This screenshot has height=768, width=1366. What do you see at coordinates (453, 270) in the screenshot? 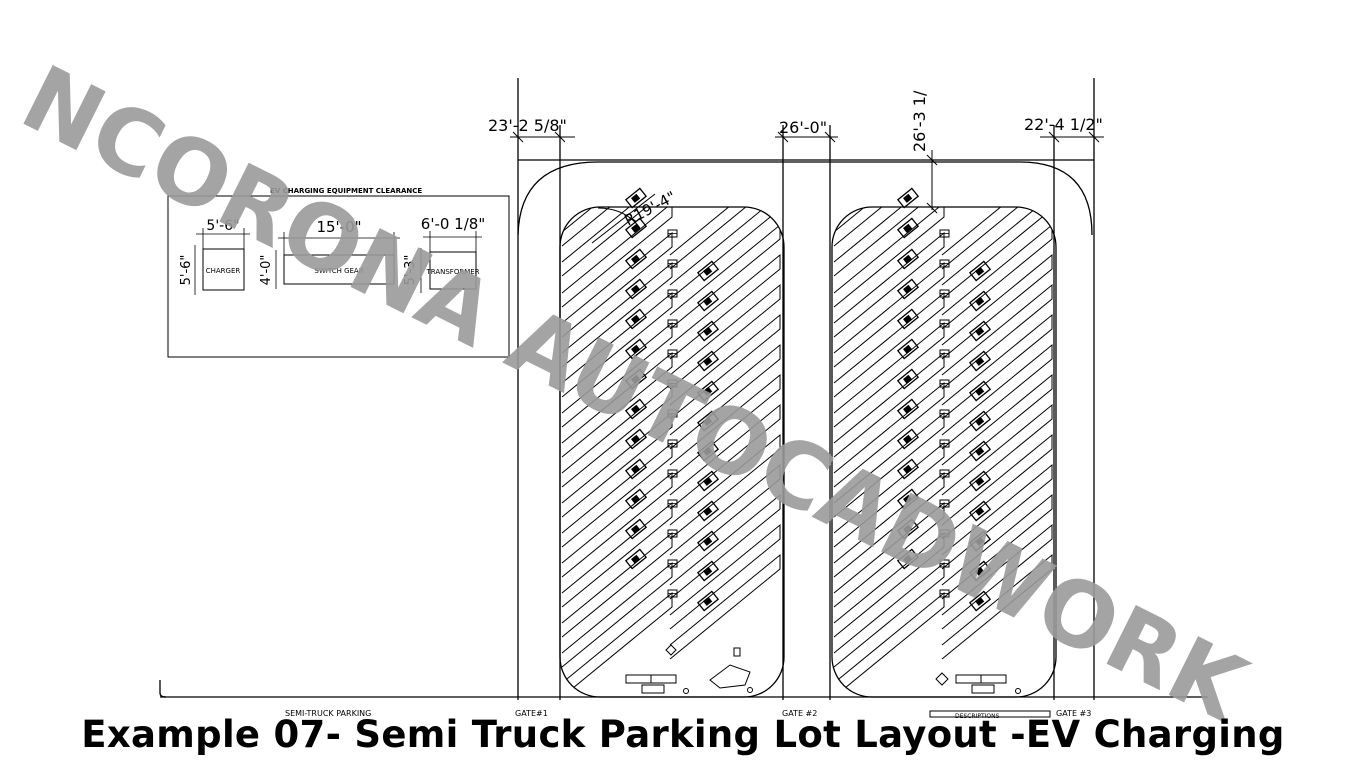
I see `transformer-block` at bounding box center [453, 270].